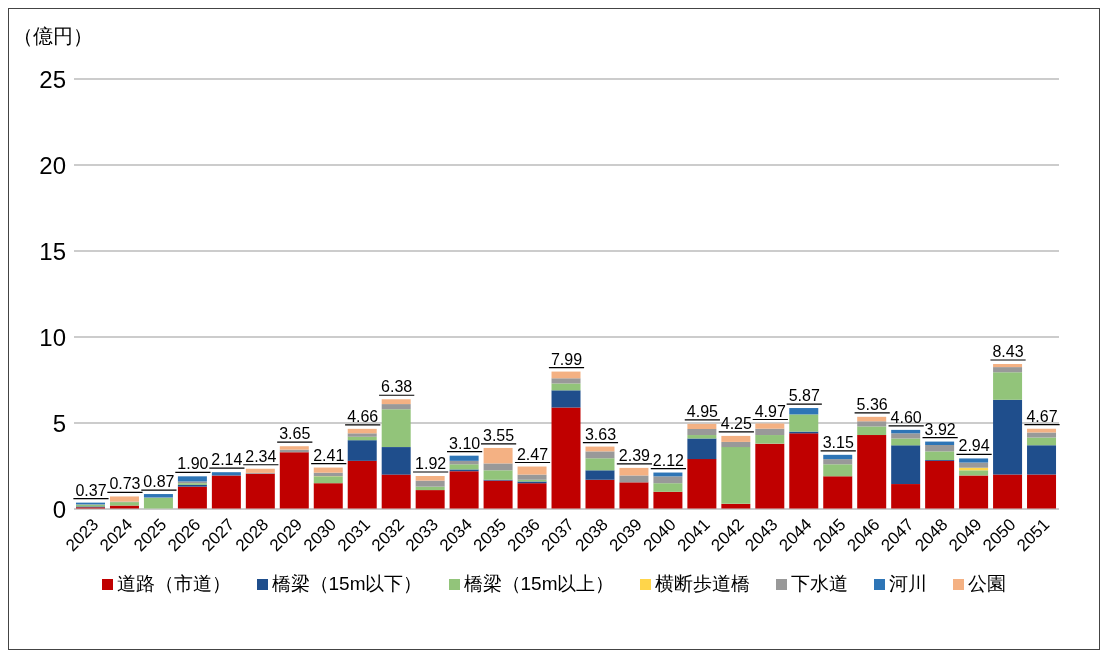  I want to click on total-label: 4.67, so click(1042, 416).